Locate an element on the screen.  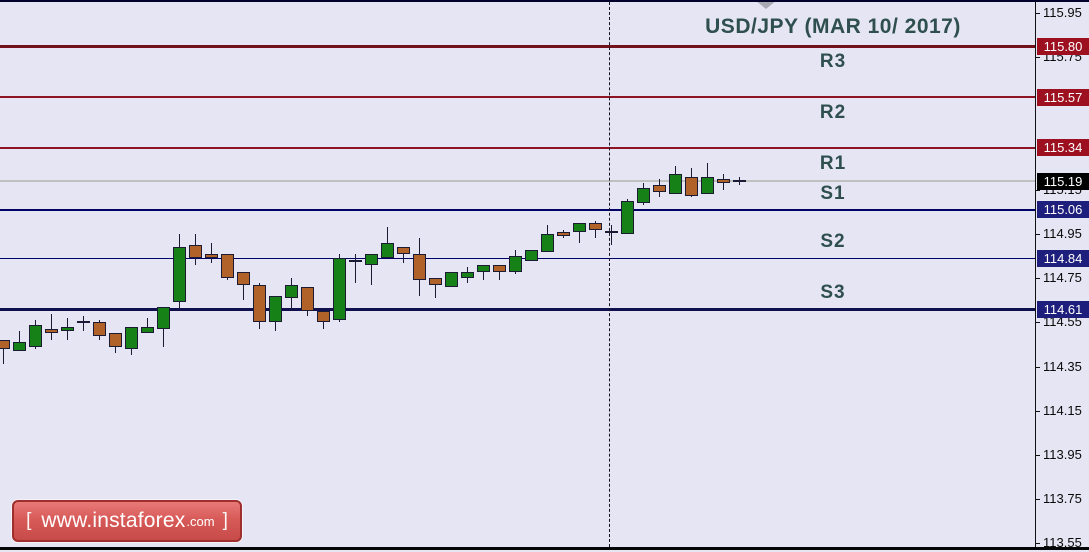
logo-bracket-right: ] is located at coordinates (225, 520).